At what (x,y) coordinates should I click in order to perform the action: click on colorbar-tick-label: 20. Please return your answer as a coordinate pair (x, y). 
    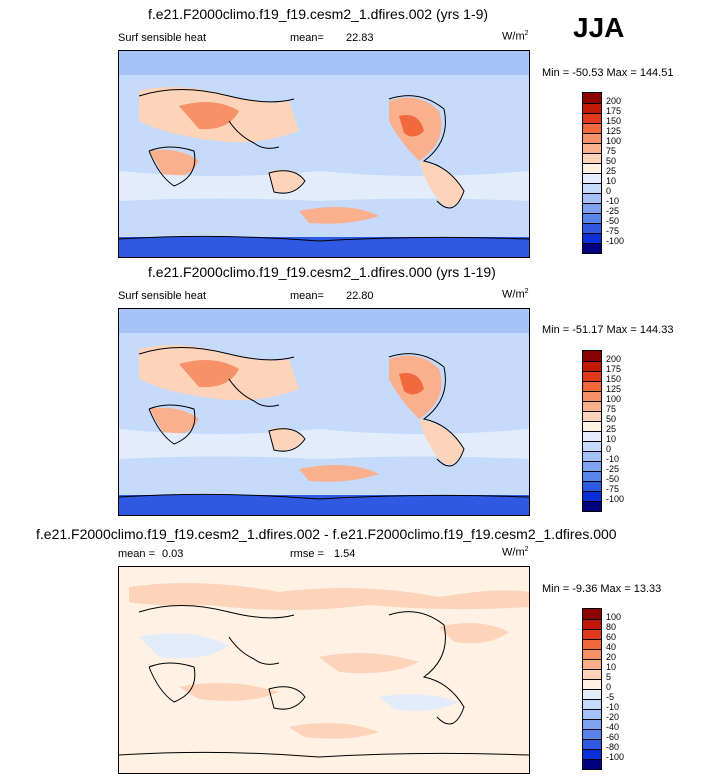
    Looking at the image, I should click on (611, 657).